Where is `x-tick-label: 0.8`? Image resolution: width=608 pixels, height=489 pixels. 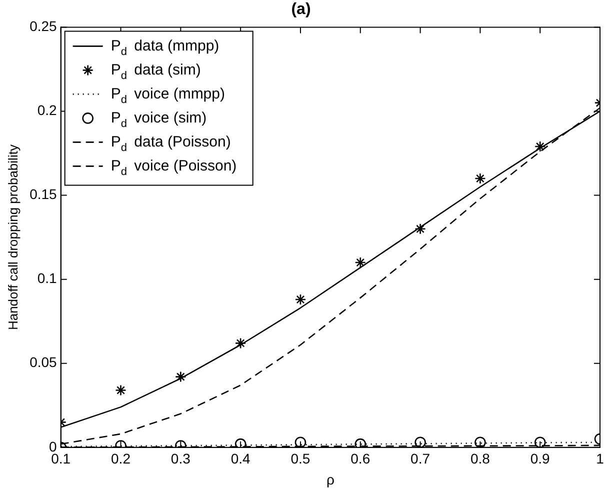
x-tick-label: 0.8 is located at coordinates (480, 458).